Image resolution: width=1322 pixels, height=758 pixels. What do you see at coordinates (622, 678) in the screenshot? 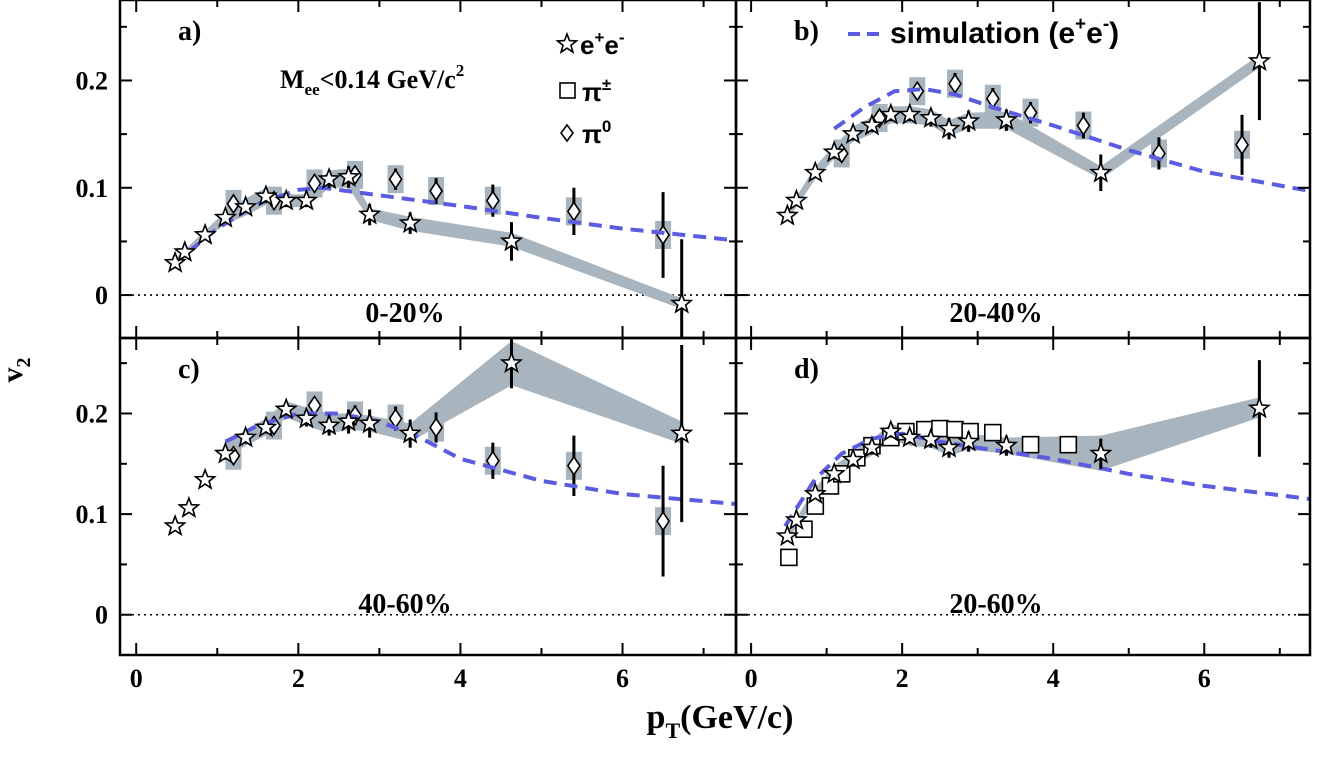
I see `x-tick-label: 6` at bounding box center [622, 678].